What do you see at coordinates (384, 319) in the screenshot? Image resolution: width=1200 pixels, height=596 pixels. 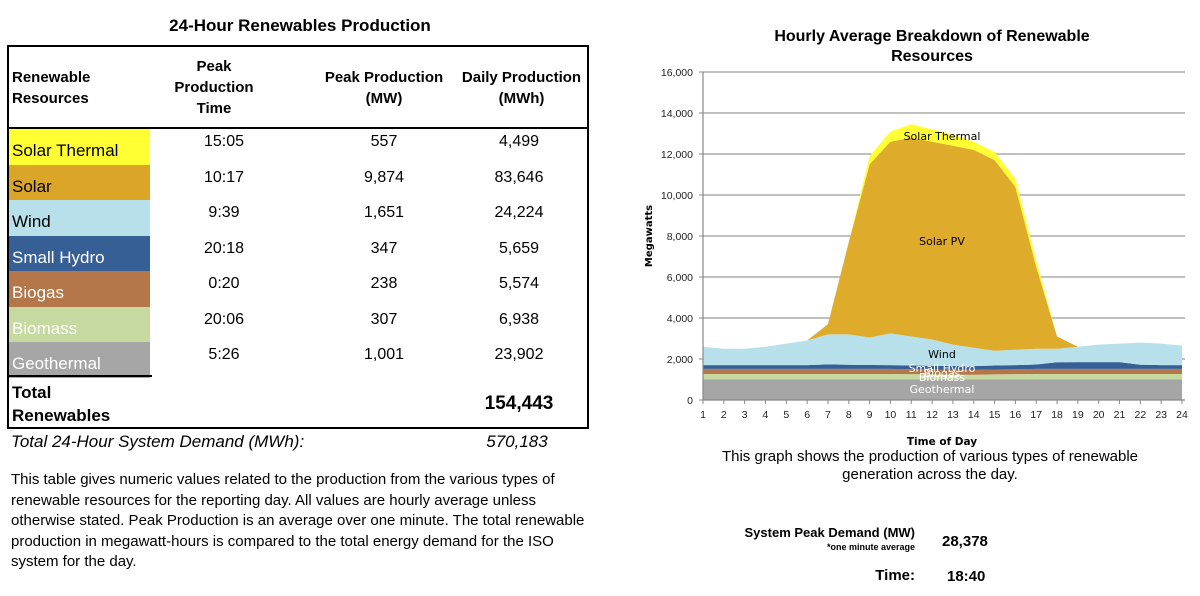 I see `peak-mw: 307` at bounding box center [384, 319].